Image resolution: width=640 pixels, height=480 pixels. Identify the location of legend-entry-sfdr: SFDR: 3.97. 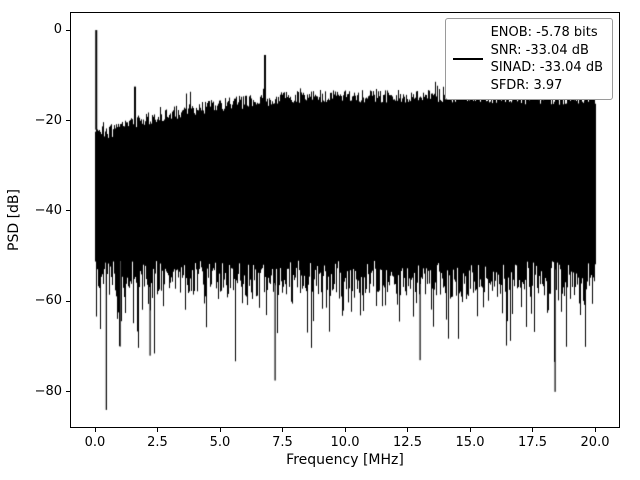
(526, 85).